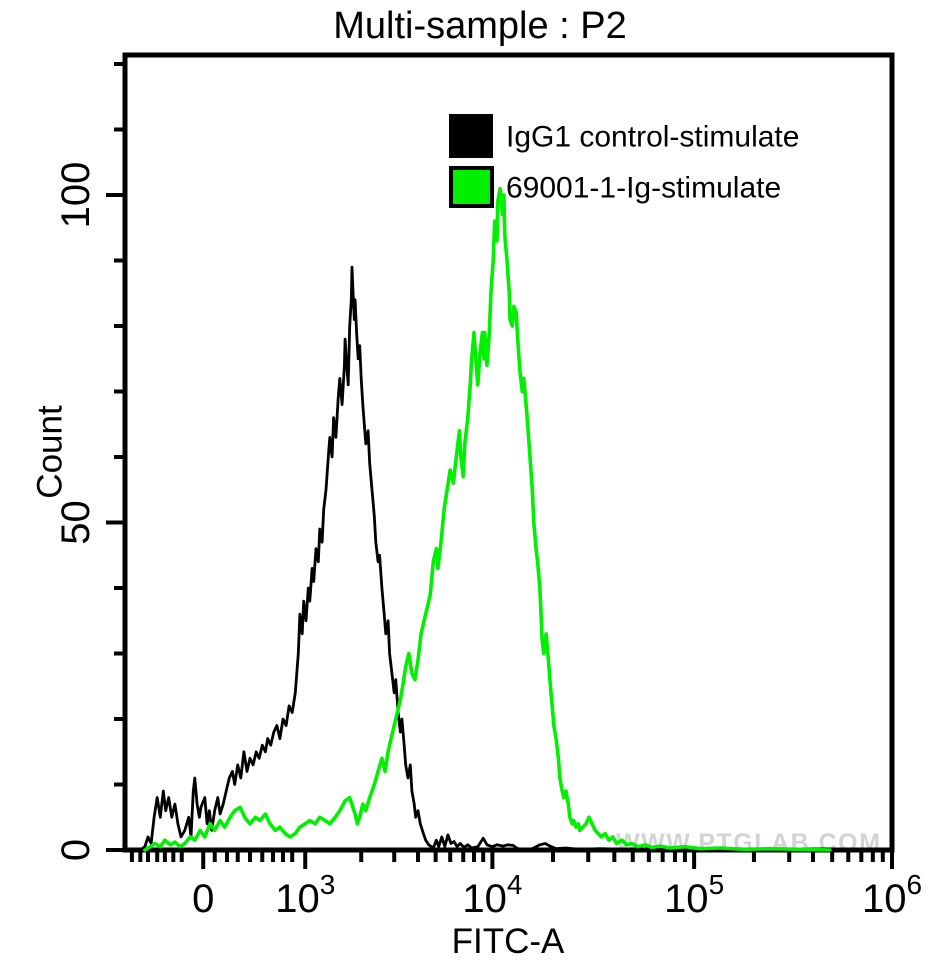 The image size is (940, 968). Describe the element at coordinates (508, 941) in the screenshot. I see `x-axis-title: FITC-A` at that location.